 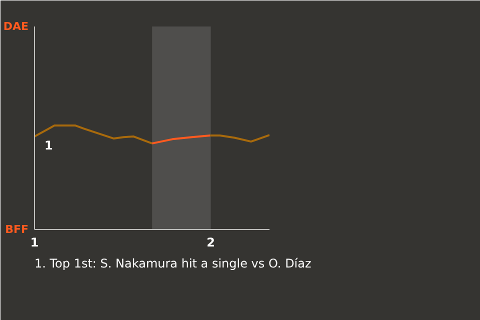 What do you see at coordinates (210, 243) in the screenshot?
I see `x-tick-label: 2` at bounding box center [210, 243].